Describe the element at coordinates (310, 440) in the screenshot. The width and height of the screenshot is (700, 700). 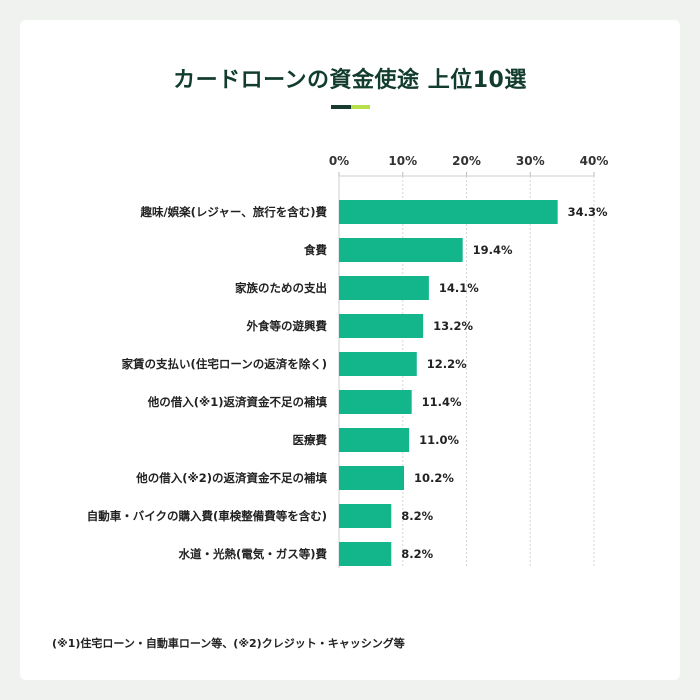
I see `category-label: 医療費` at that location.